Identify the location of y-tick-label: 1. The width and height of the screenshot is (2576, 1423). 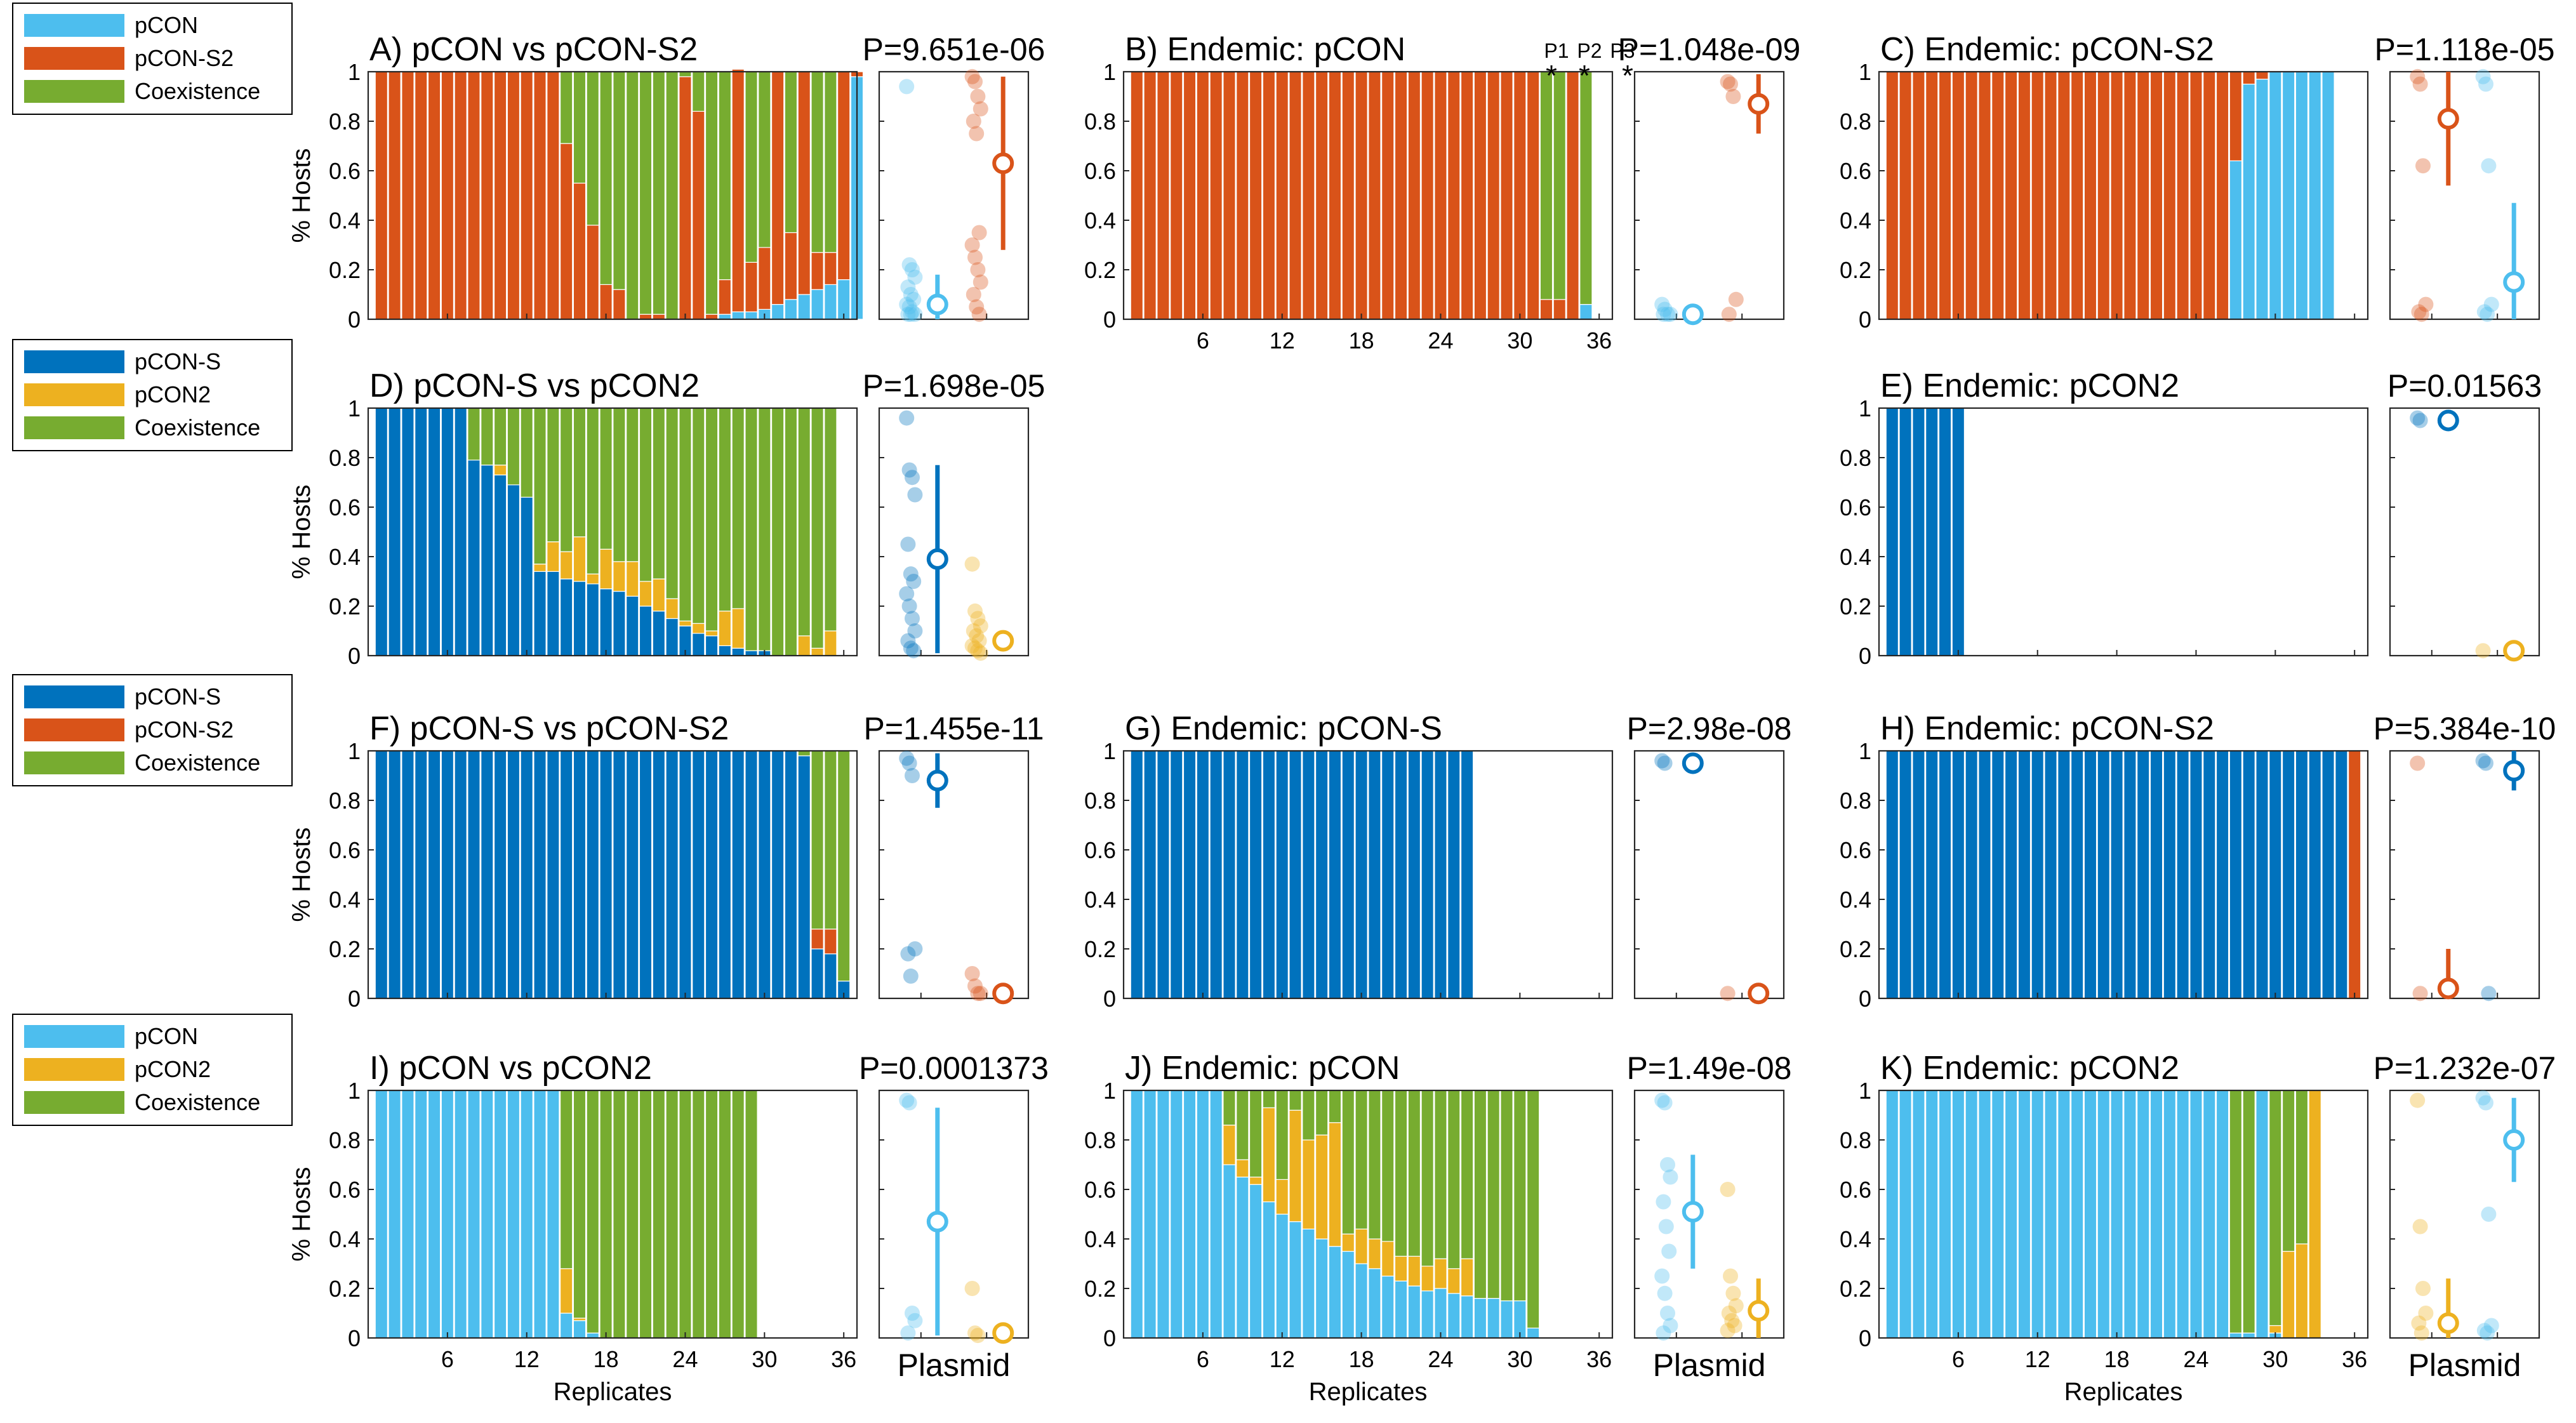
(354, 1091).